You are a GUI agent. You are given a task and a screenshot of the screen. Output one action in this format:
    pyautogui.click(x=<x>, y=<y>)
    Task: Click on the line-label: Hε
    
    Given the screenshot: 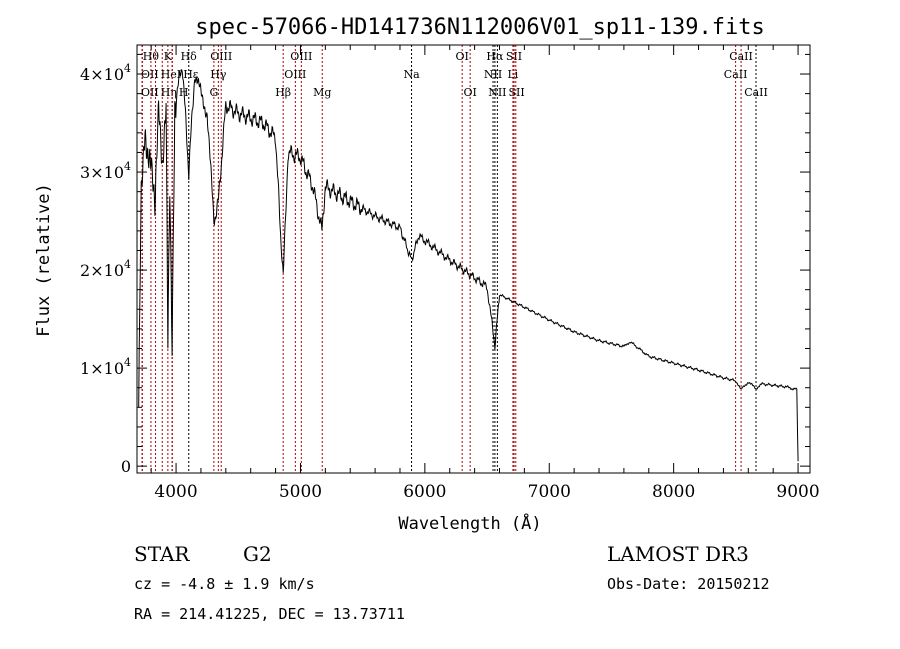 What is the action you would take?
    pyautogui.click(x=191, y=74)
    